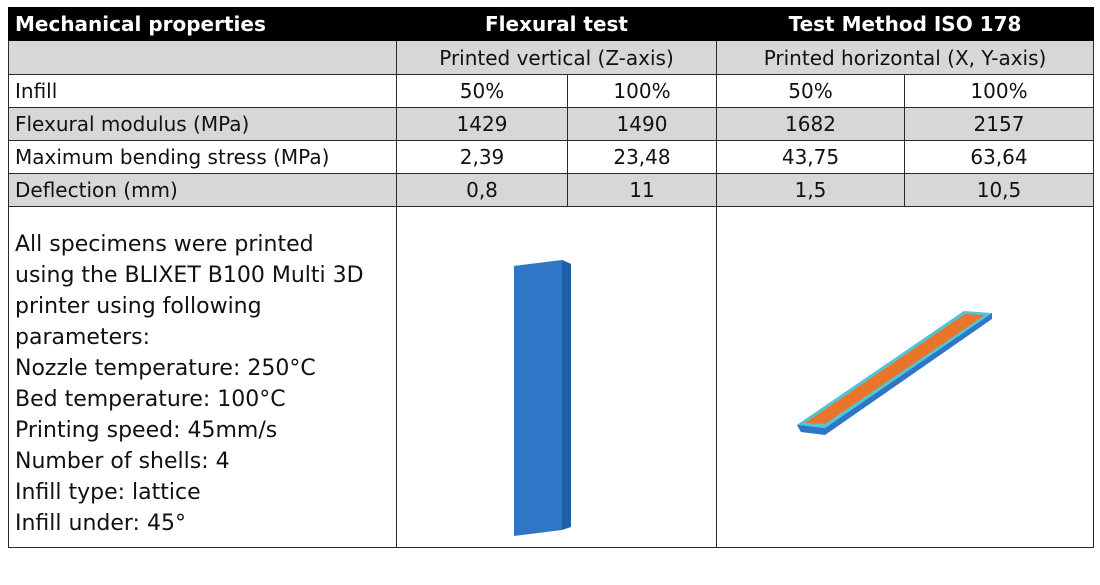 This screenshot has width=1100, height=585. I want to click on table-cell: 63,64, so click(999, 157).